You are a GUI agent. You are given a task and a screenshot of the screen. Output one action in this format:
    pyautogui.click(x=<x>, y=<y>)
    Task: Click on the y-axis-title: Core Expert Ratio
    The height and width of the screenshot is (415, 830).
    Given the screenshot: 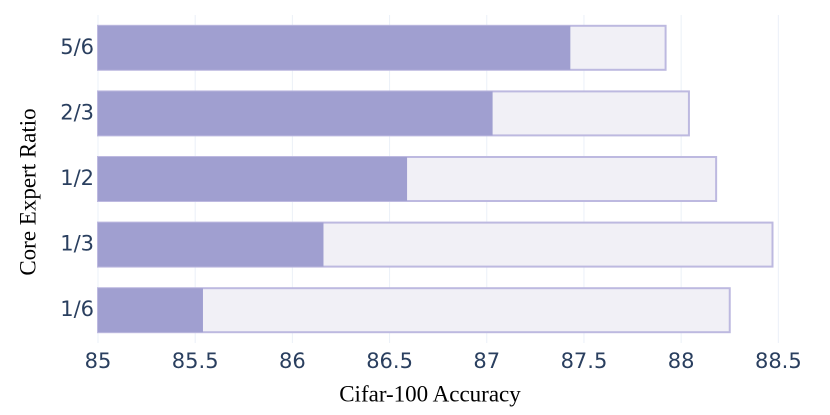 What is the action you would take?
    pyautogui.click(x=27, y=191)
    